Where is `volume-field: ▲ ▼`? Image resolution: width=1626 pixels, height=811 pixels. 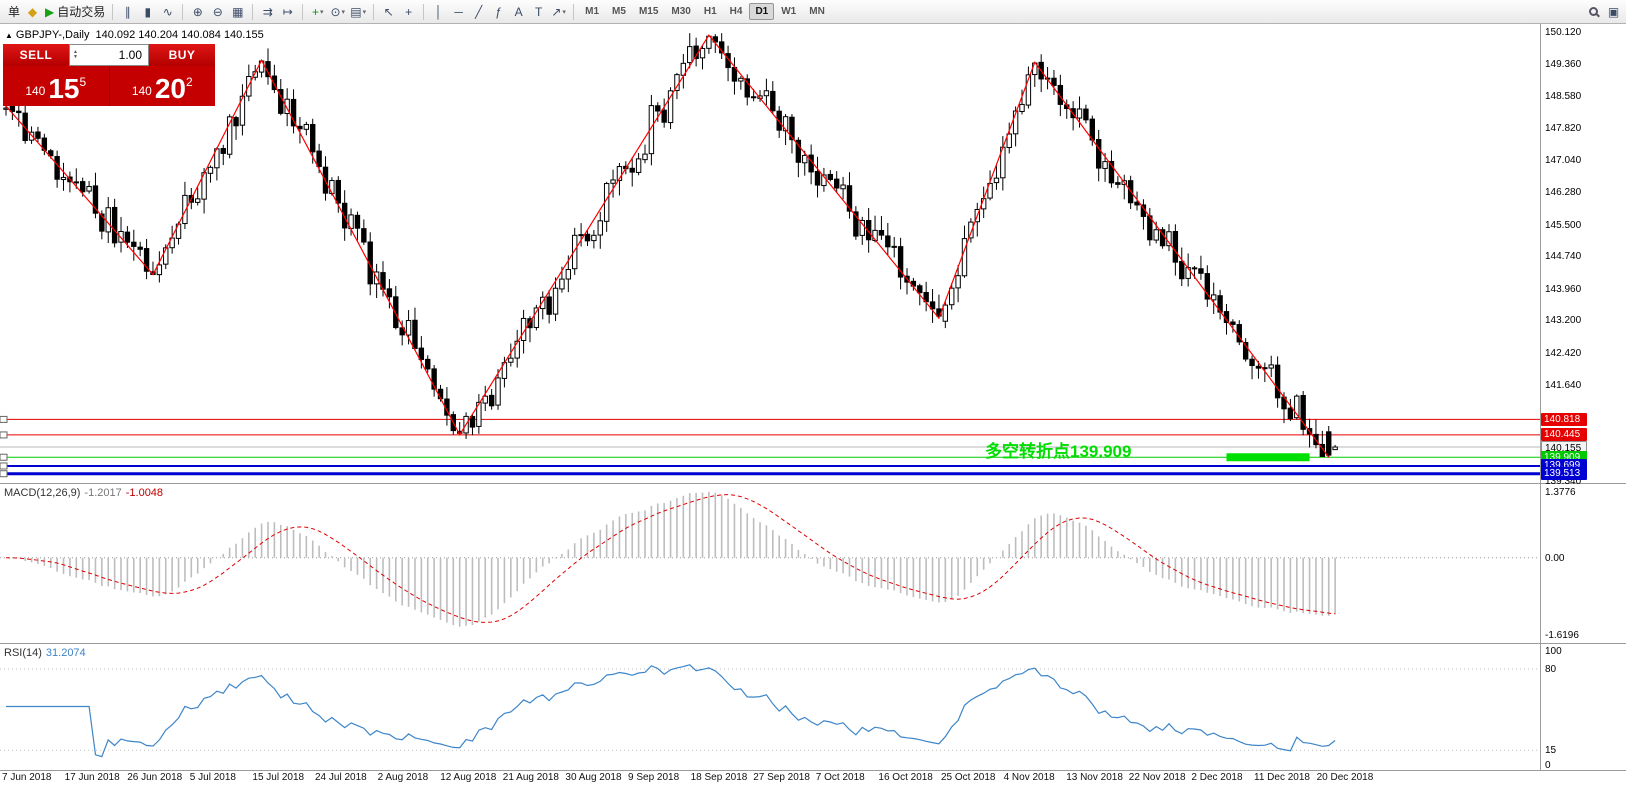 volume-field: ▲ ▼ is located at coordinates (109, 55).